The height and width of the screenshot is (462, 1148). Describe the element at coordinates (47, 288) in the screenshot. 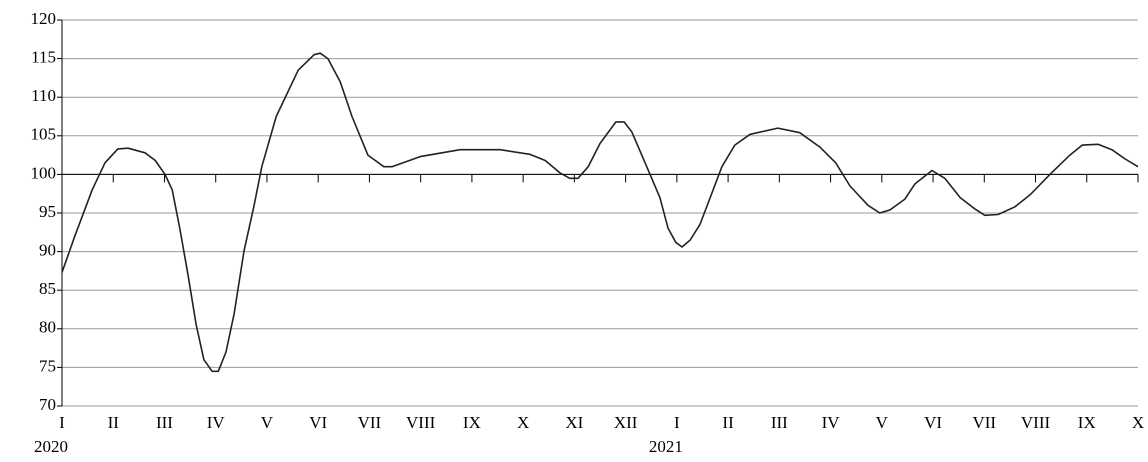

I see `y-tick-label: 85` at that location.